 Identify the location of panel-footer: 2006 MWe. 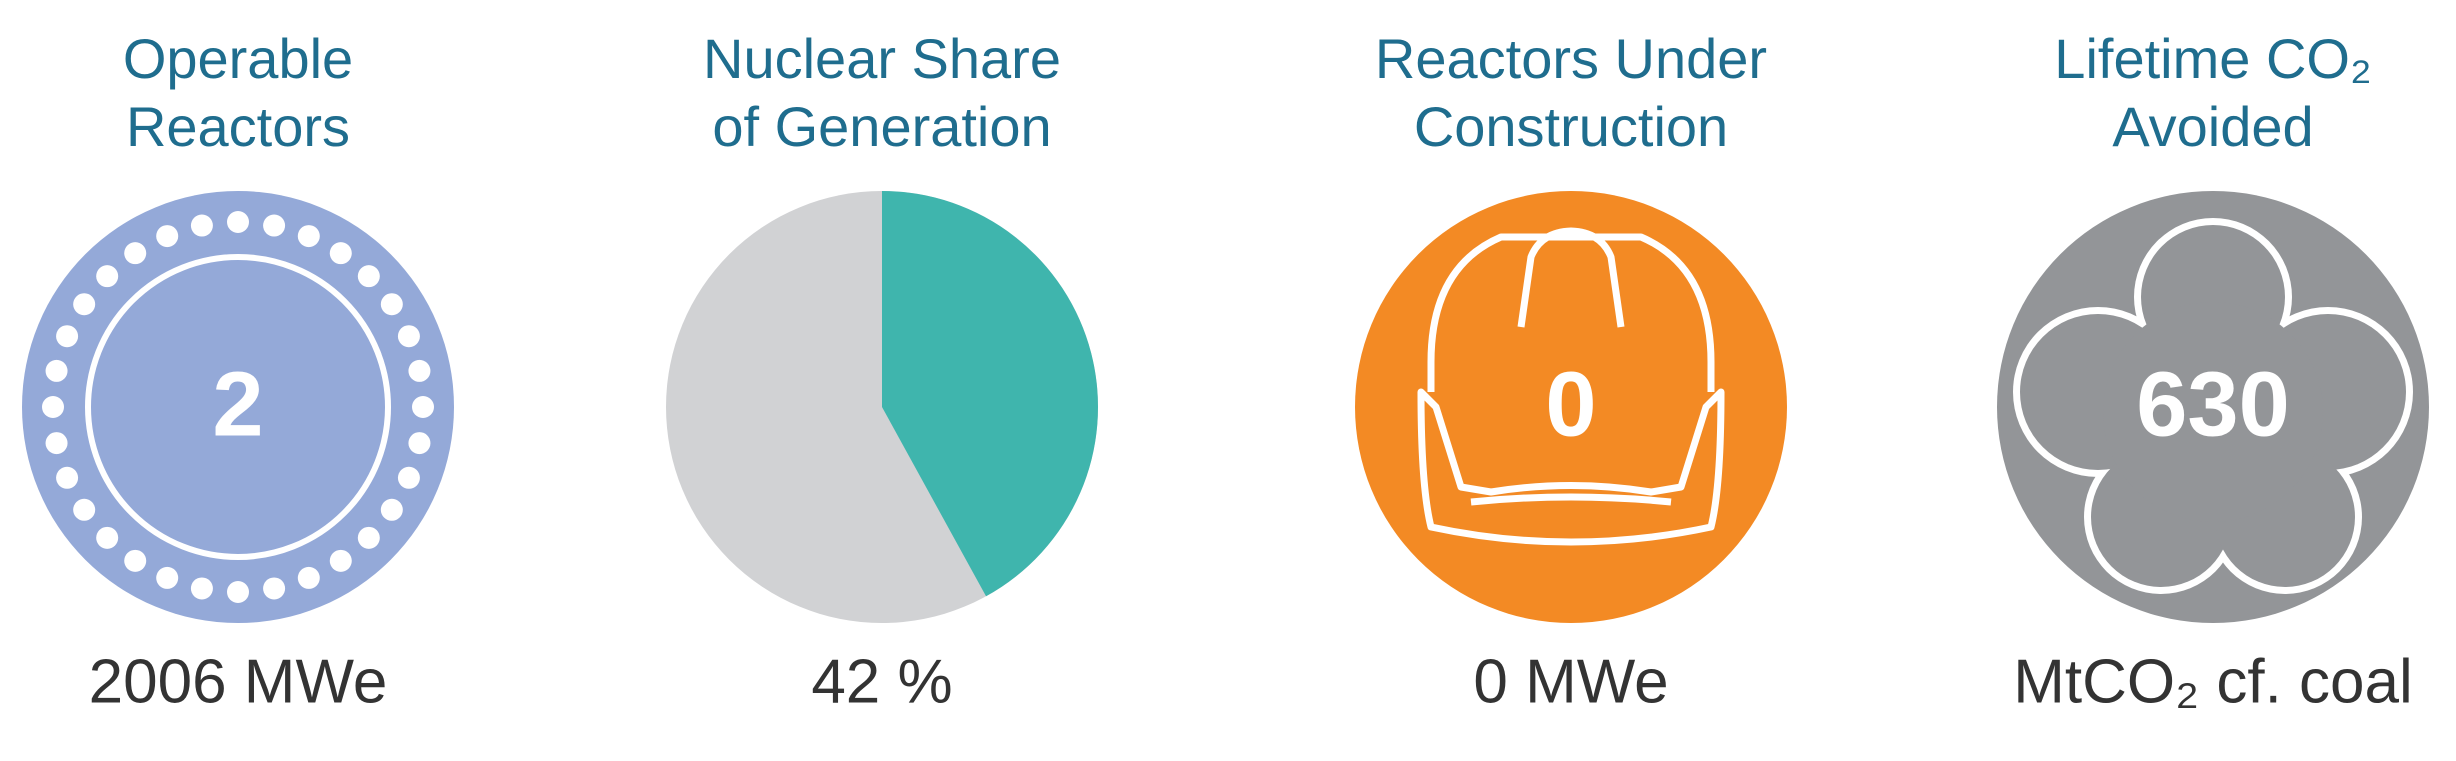
(238, 681).